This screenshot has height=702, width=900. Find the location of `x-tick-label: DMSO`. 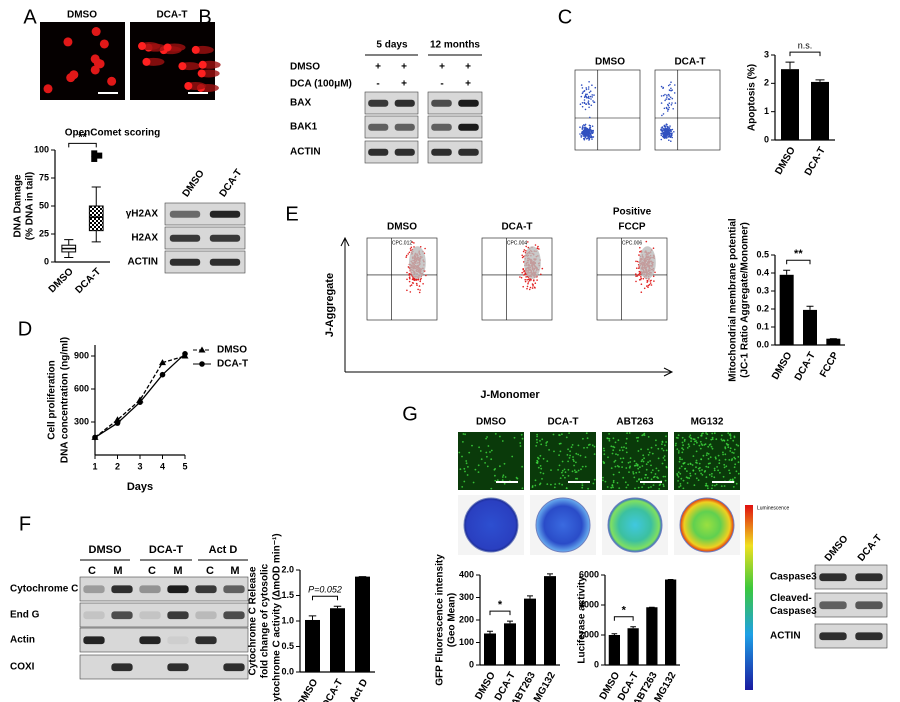

x-tick-label: DMSO is located at coordinates (308, 689).